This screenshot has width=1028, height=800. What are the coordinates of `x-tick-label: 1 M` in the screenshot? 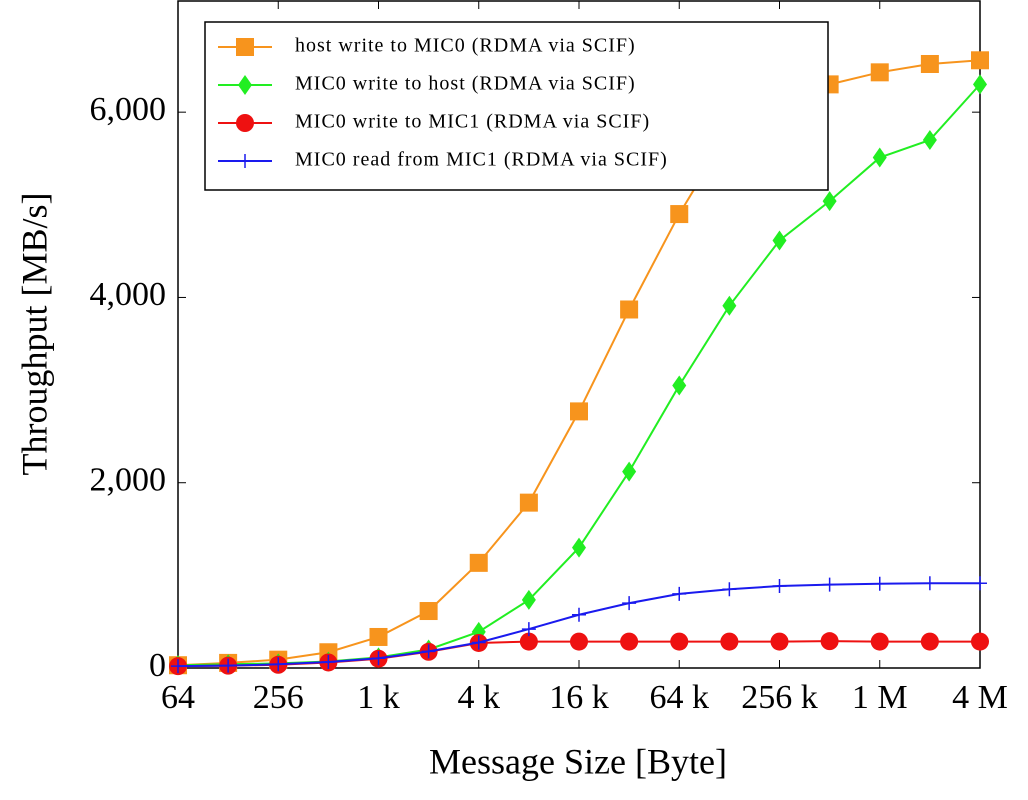 It's located at (880, 697).